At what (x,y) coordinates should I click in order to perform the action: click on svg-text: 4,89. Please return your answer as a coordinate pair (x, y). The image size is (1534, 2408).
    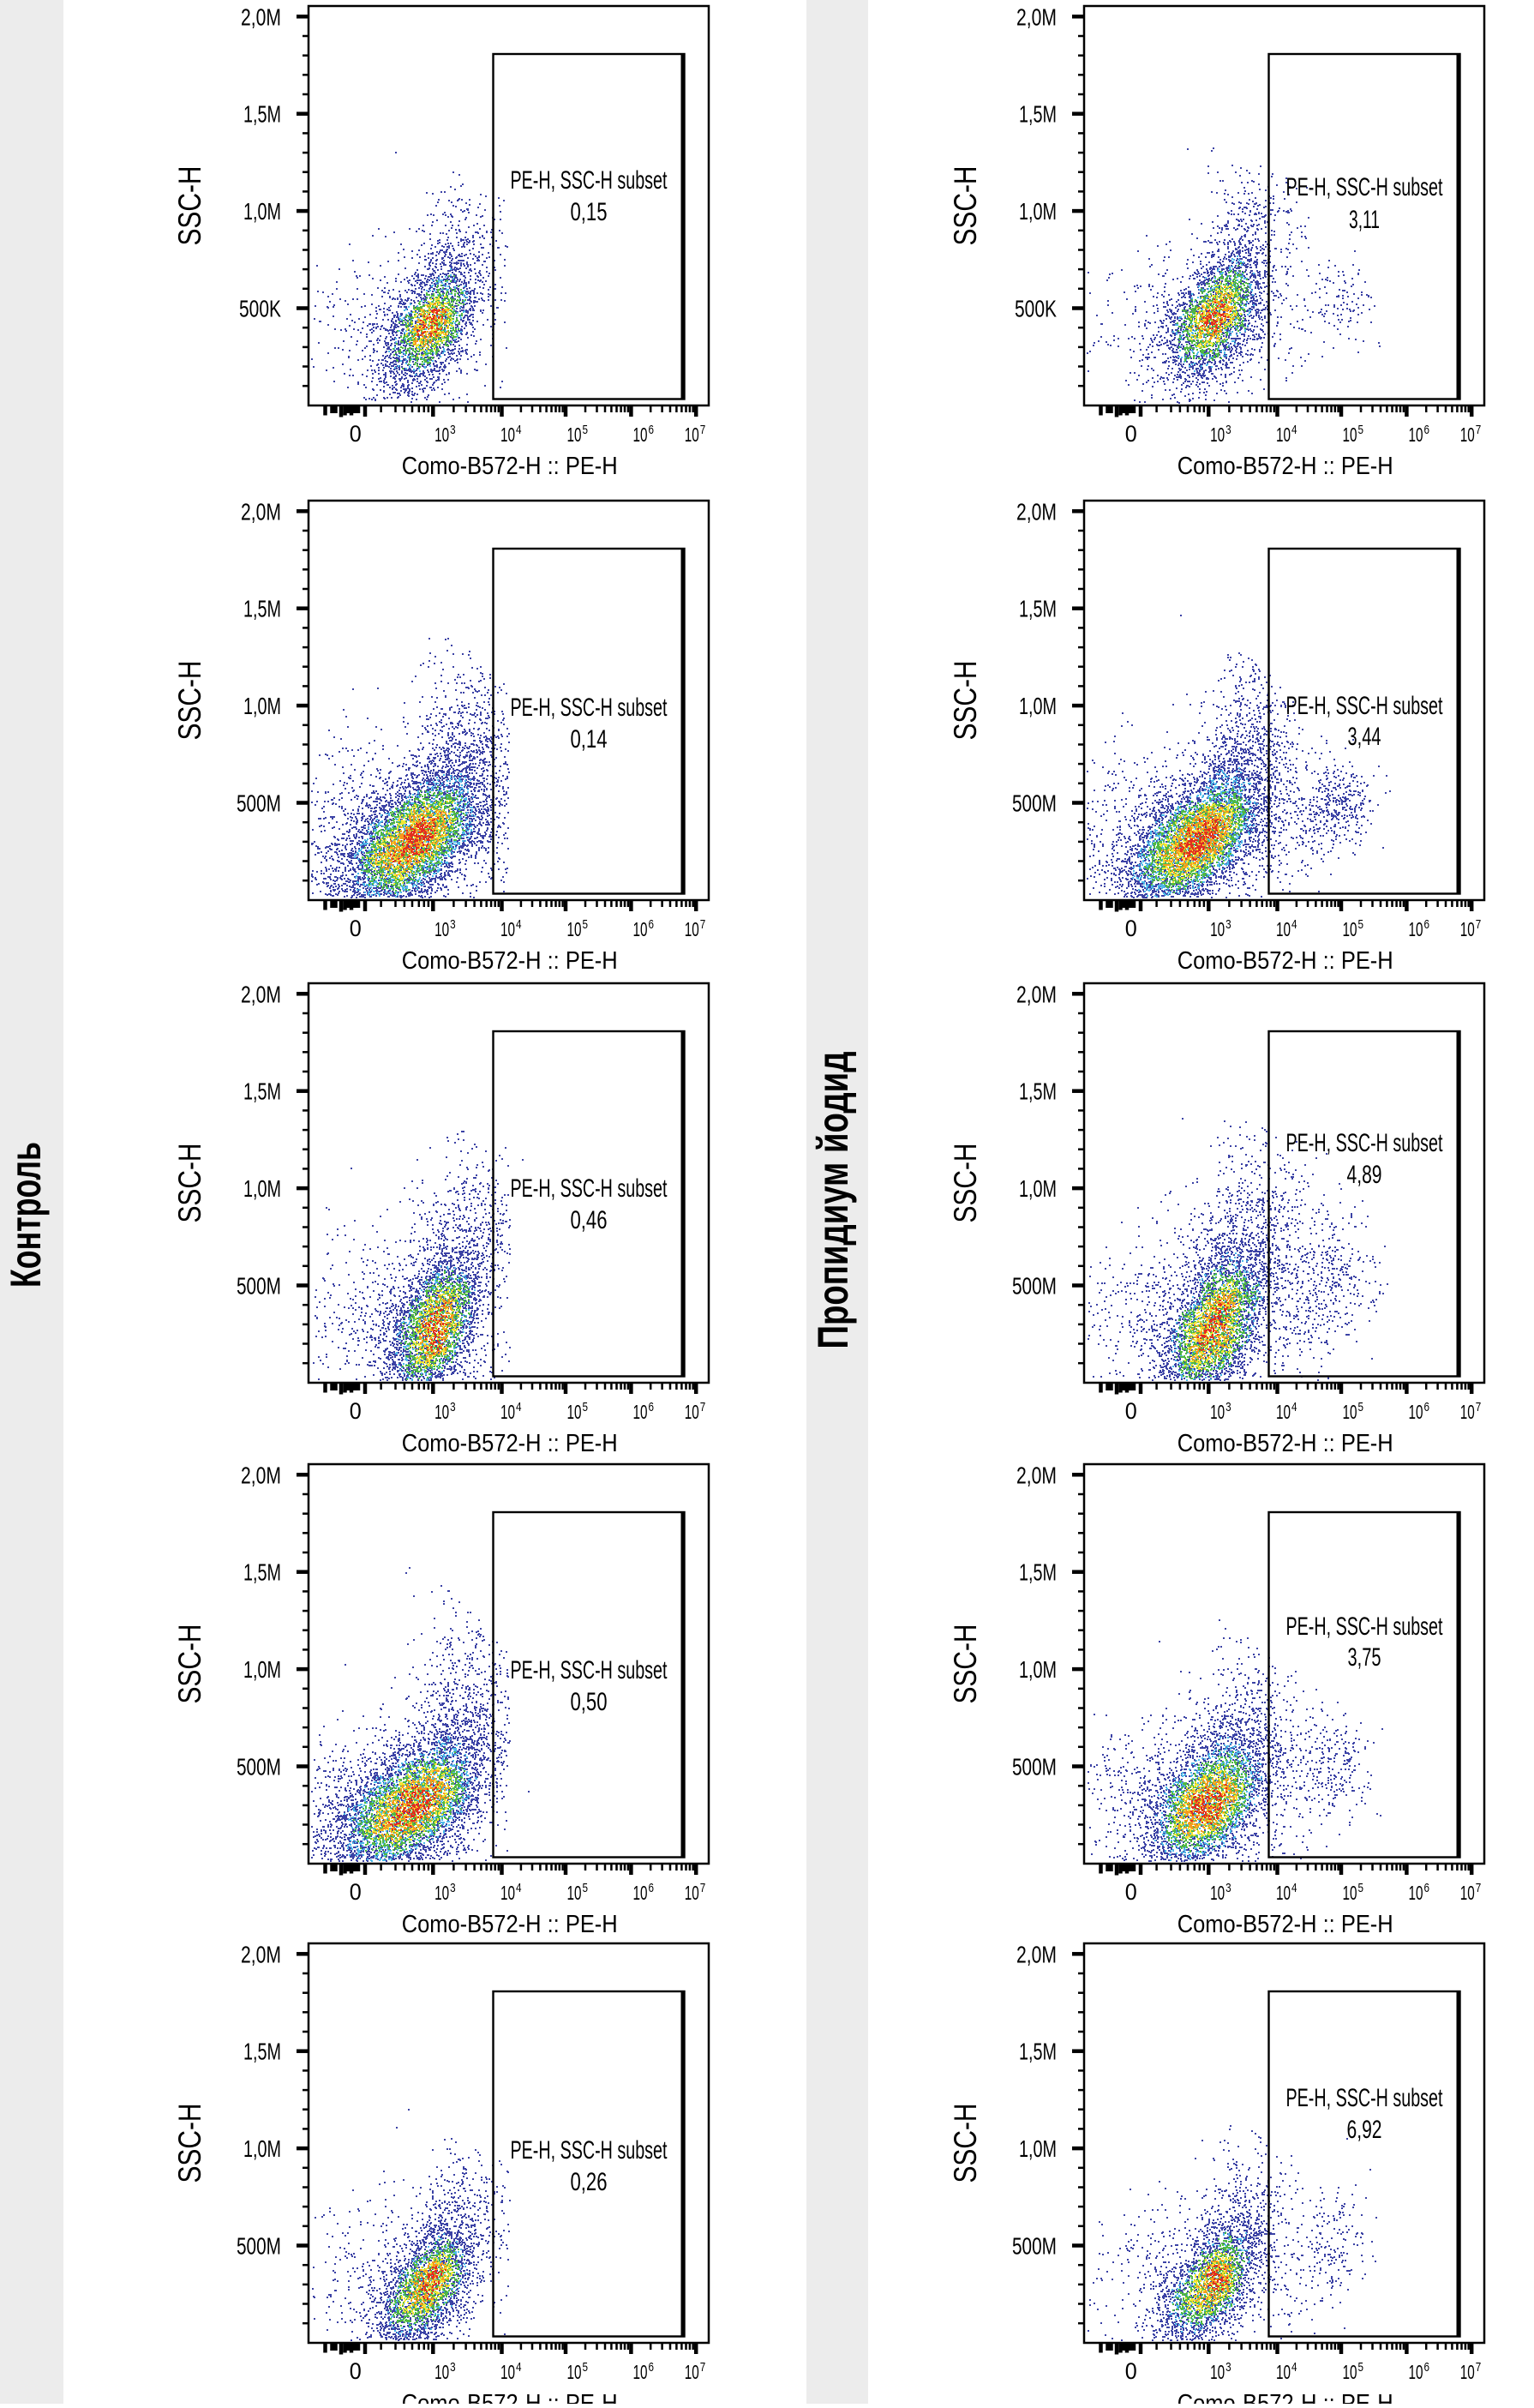
    Looking at the image, I should click on (1364, 1175).